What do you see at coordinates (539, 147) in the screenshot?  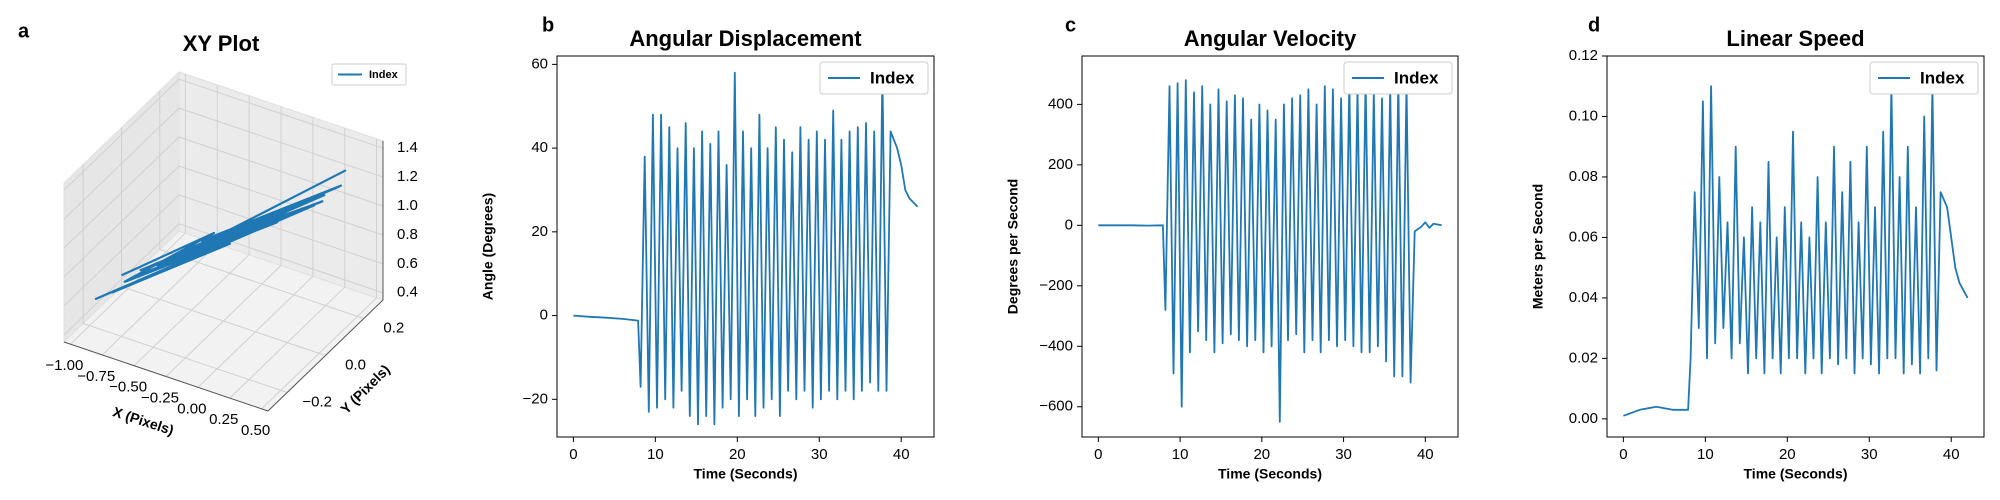 I see `y-tick-label: 40` at bounding box center [539, 147].